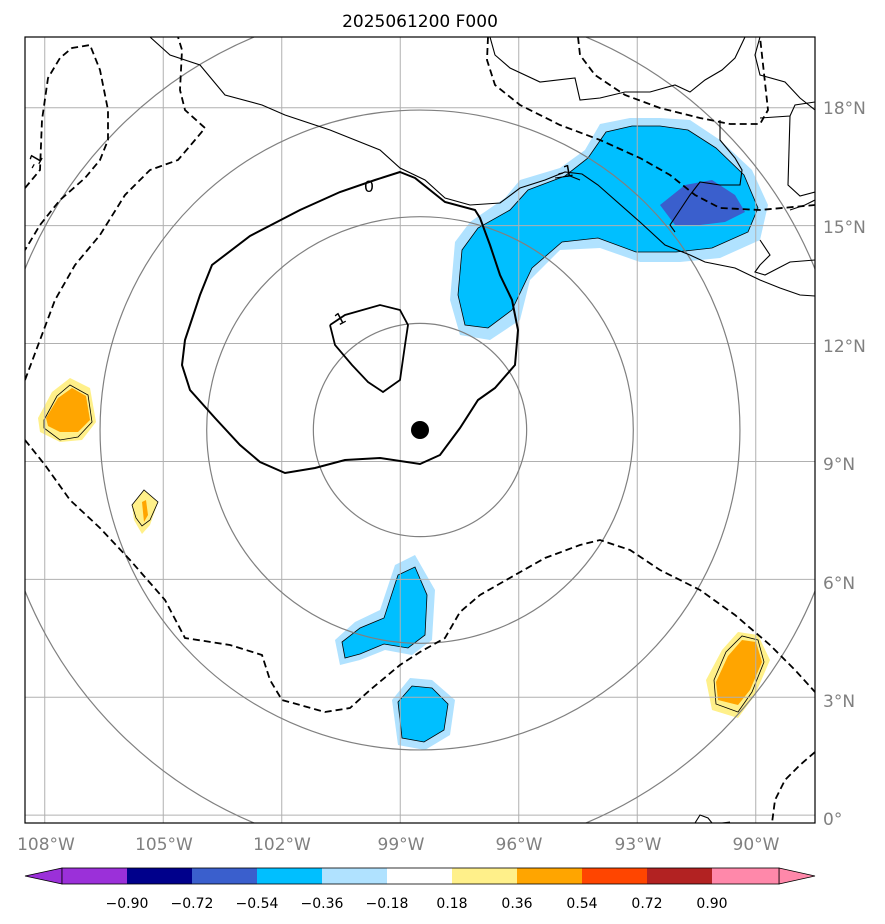  I want to click on lon-tick-label: 96°W, so click(519, 845).